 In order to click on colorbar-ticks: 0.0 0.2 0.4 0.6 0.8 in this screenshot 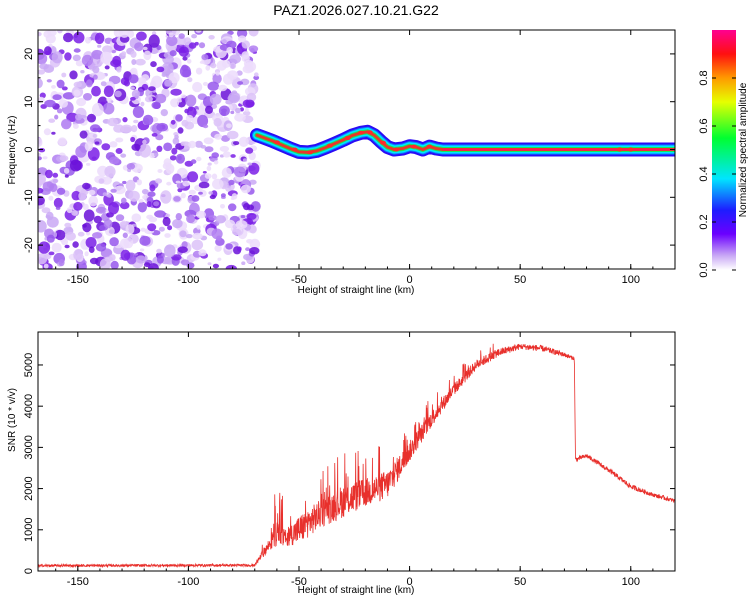, I will do `click(717, 174)`.